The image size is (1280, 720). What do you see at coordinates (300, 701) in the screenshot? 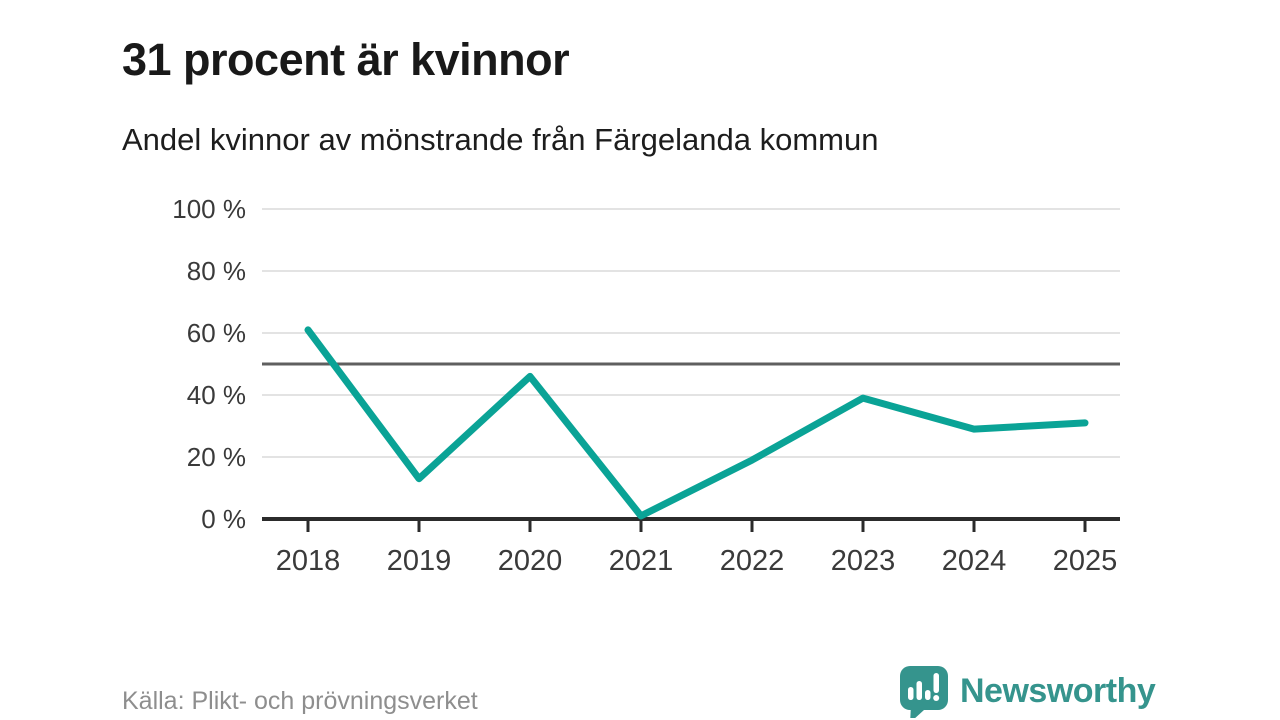
I see `source-note: Källa: Plikt- och prövningsverket` at bounding box center [300, 701].